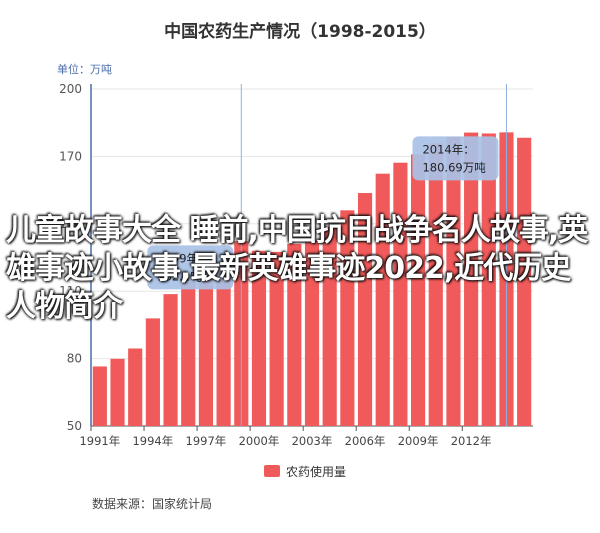 The height and width of the screenshot is (533, 600). What do you see at coordinates (99, 396) in the screenshot?
I see `bar-1991年` at bounding box center [99, 396].